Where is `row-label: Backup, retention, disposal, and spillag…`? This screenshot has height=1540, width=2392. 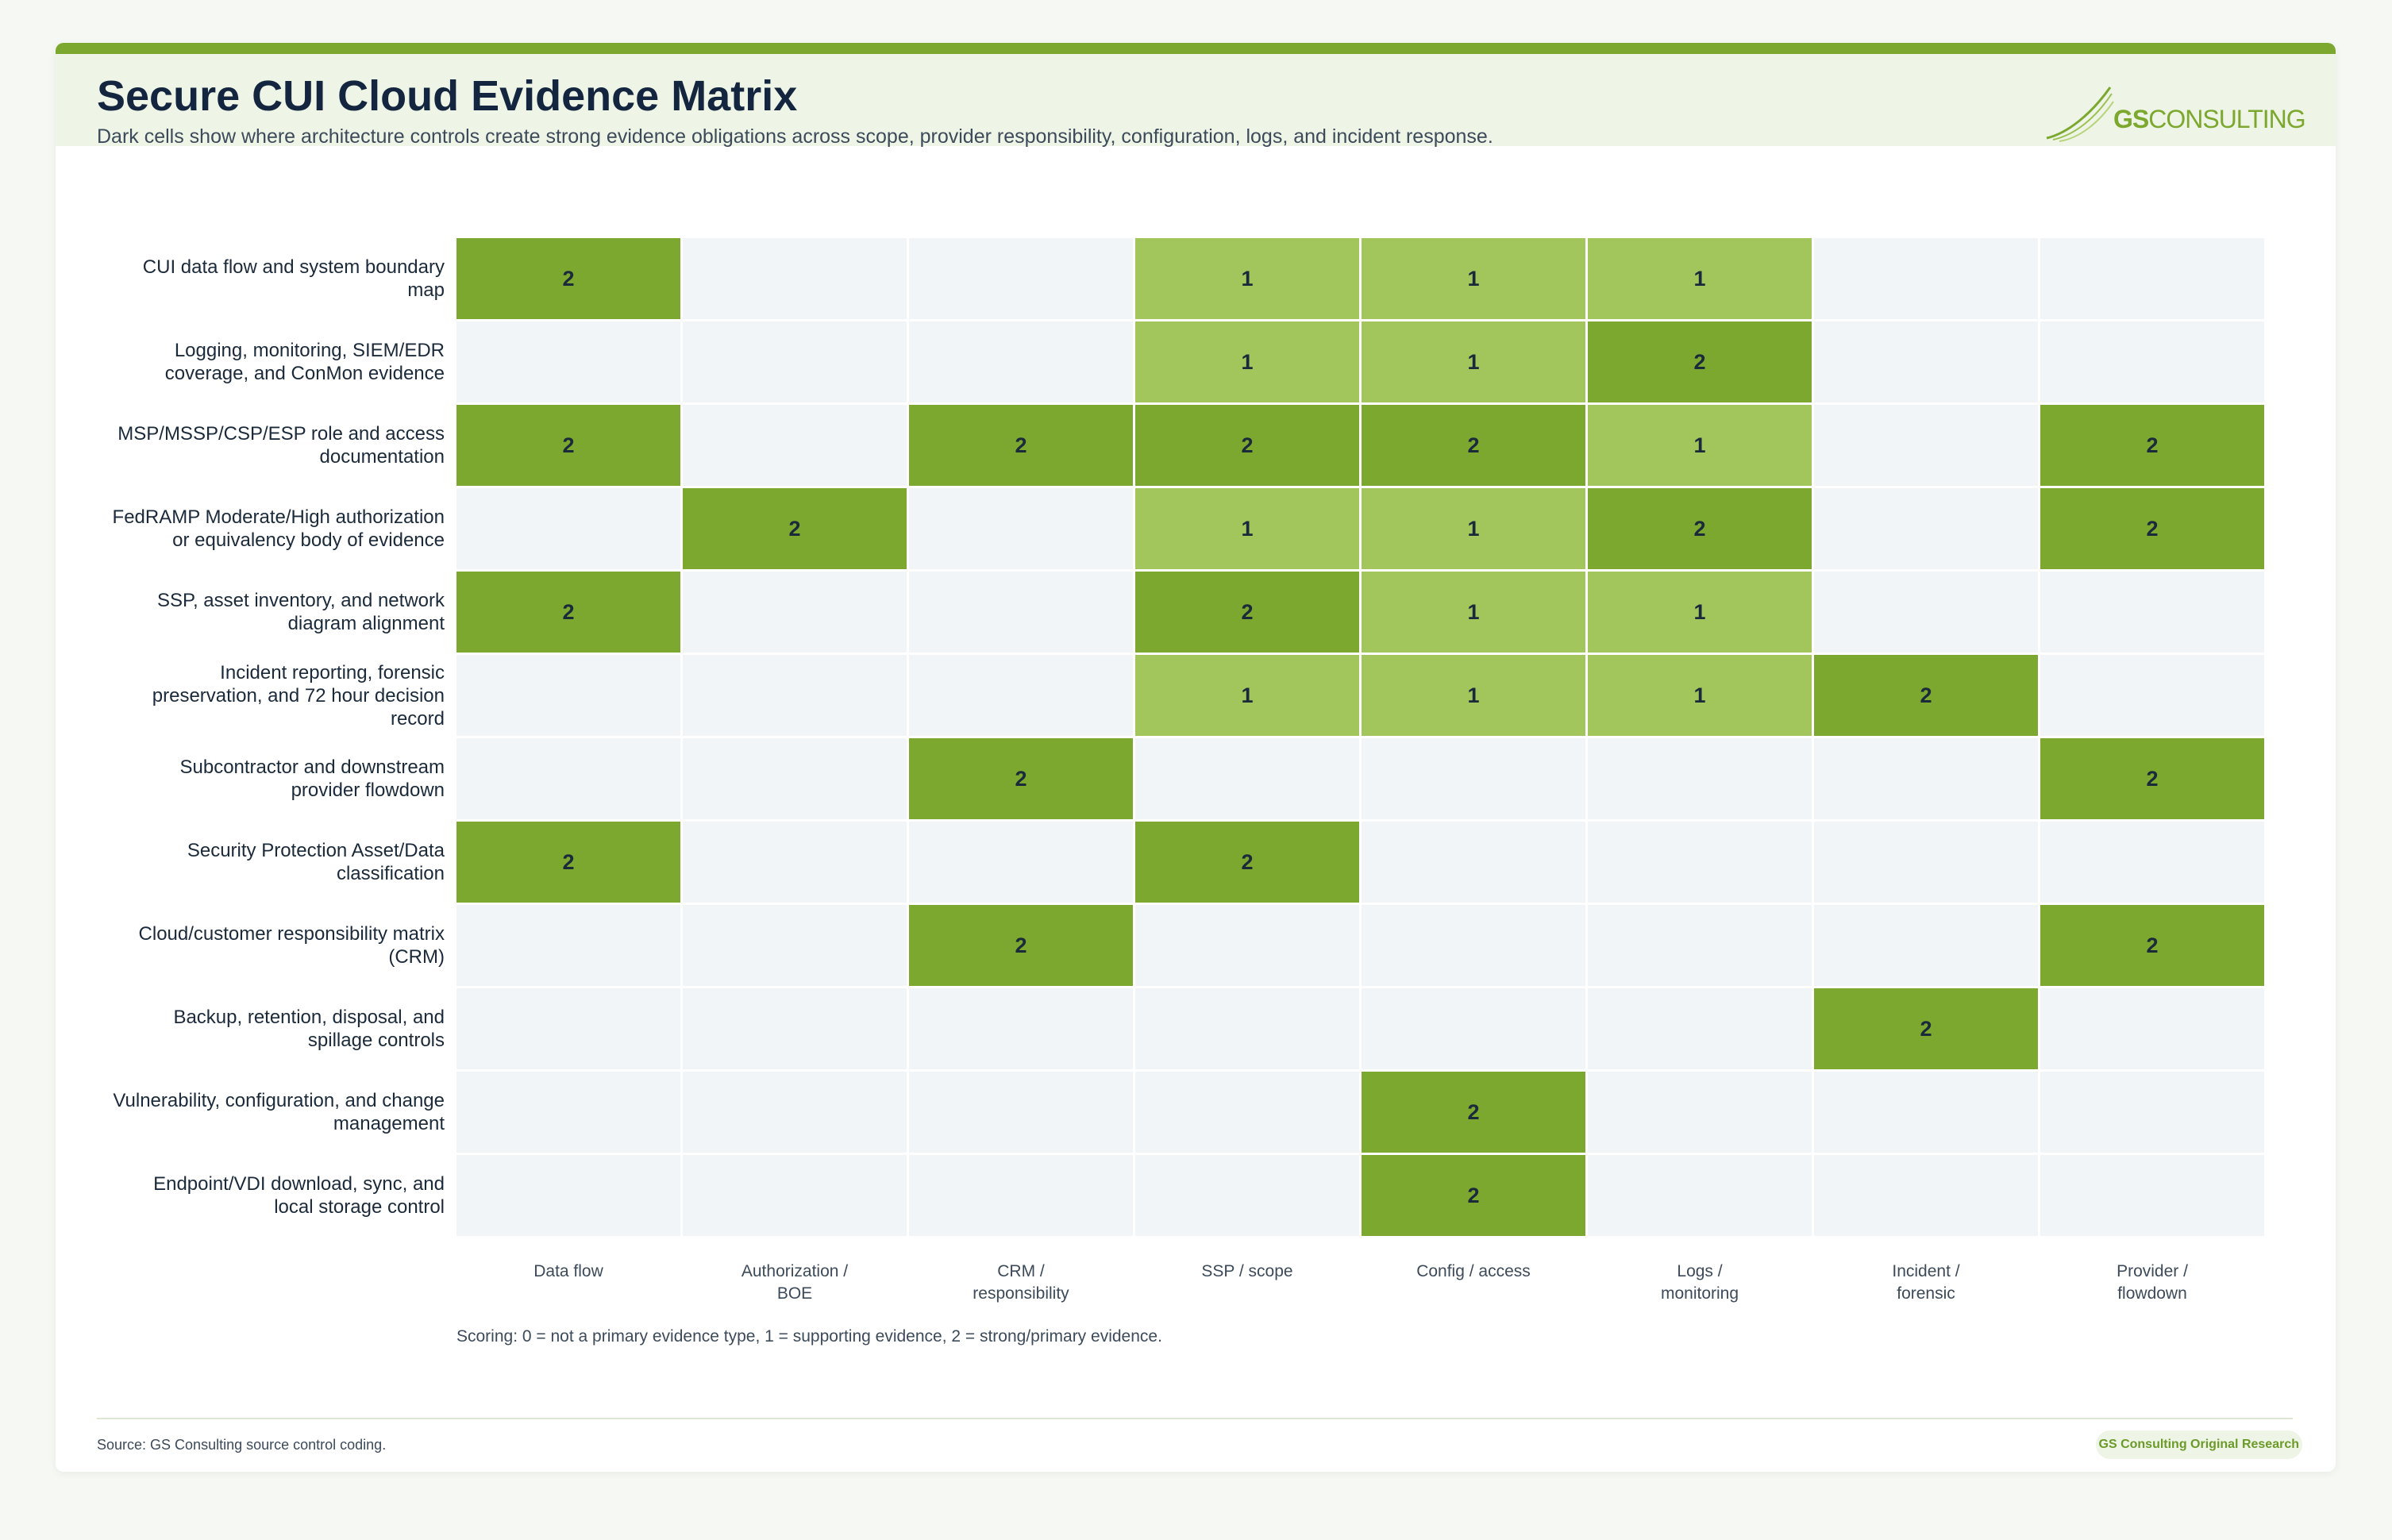
row-label: Backup, retention, disposal, and spillag… is located at coordinates (309, 1029).